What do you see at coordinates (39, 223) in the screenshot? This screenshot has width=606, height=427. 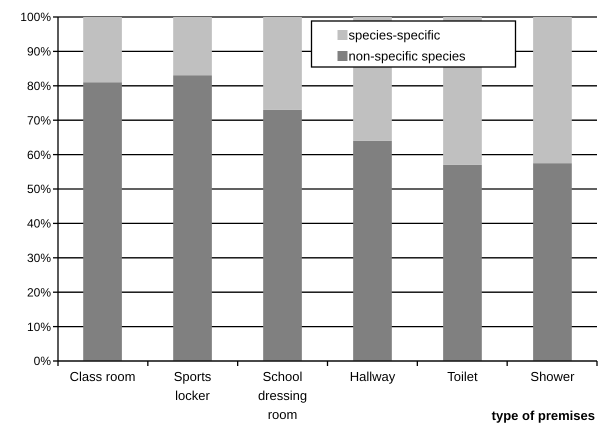 I see `y-tick-label: 40%` at bounding box center [39, 223].